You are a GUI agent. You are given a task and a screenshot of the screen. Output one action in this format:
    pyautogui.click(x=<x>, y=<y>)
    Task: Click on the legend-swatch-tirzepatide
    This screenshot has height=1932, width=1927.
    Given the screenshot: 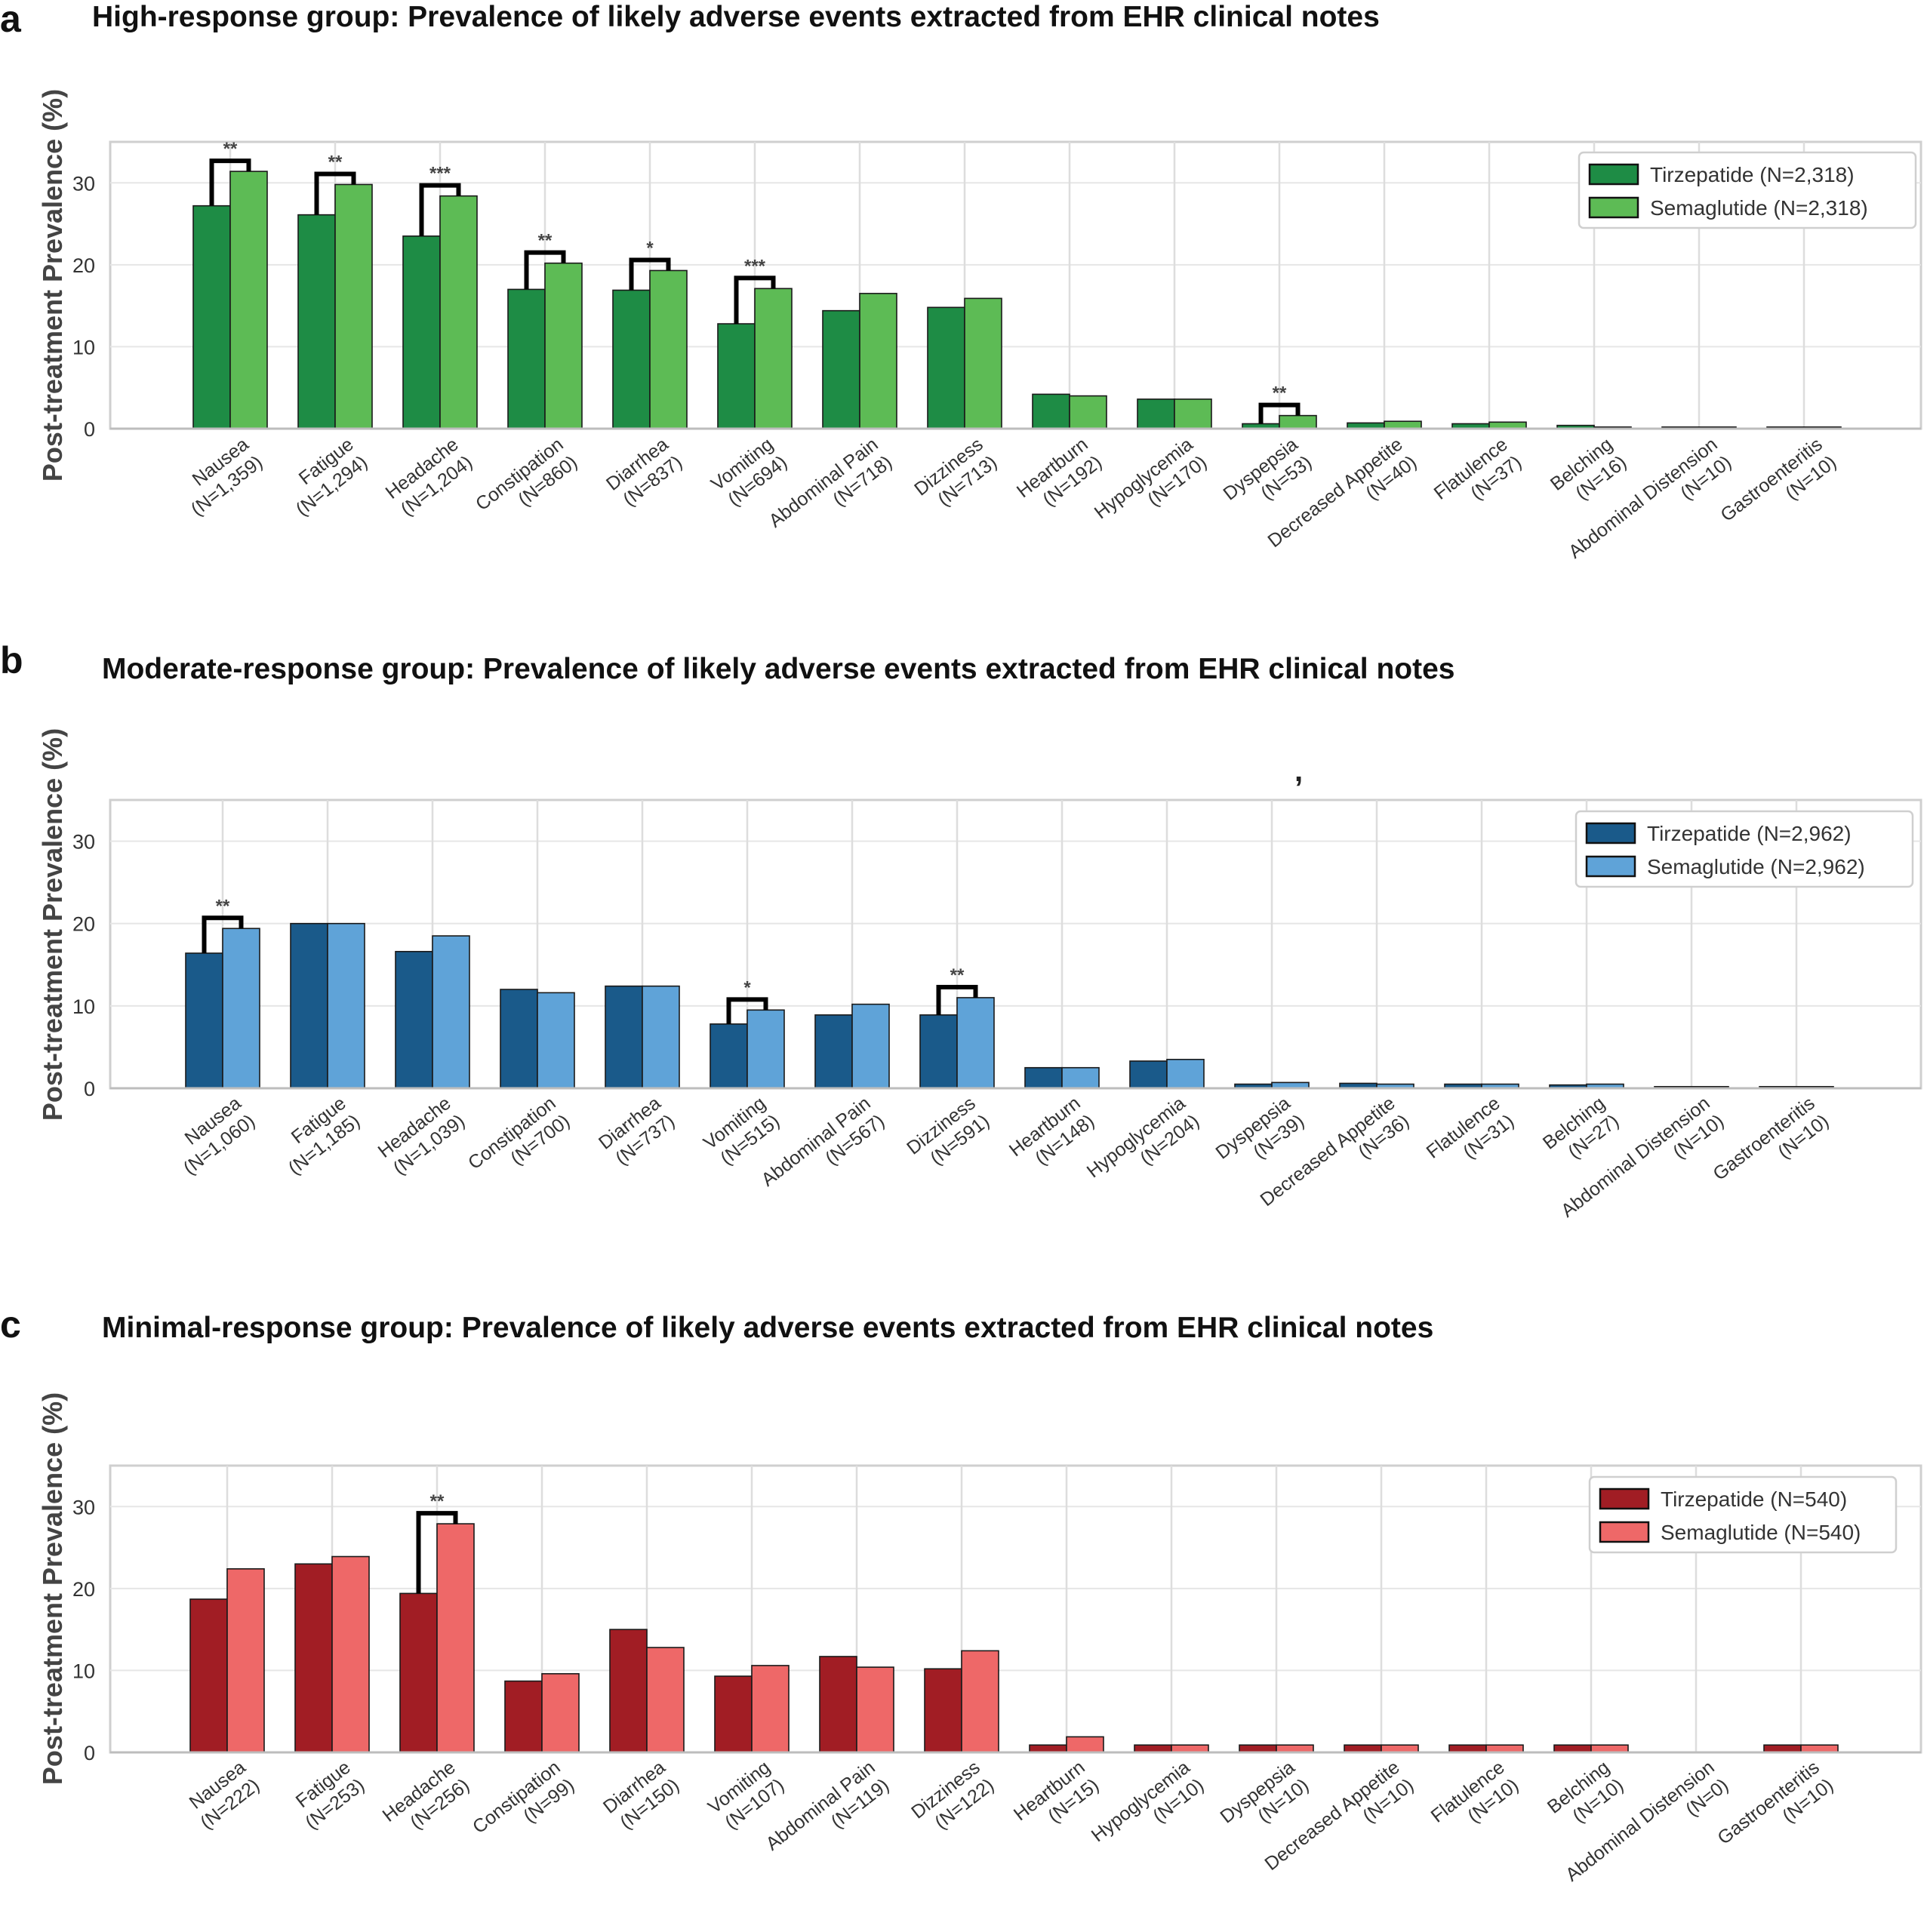 What is the action you would take?
    pyautogui.click(x=1610, y=833)
    